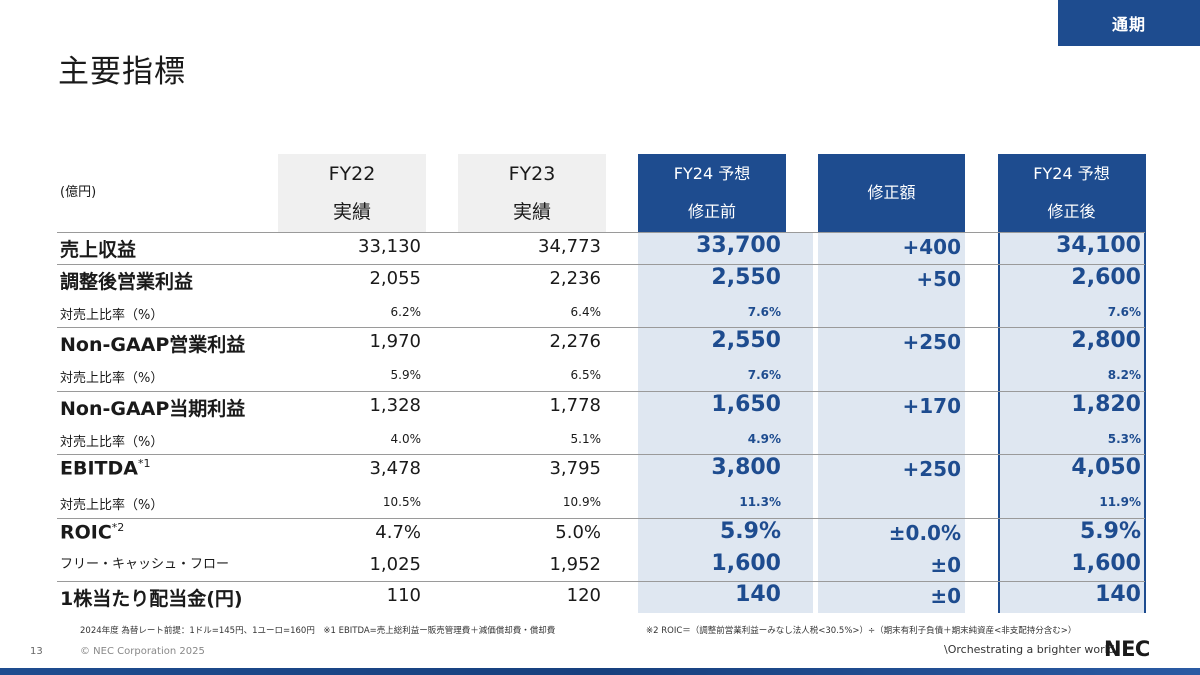 The width and height of the screenshot is (1200, 675). Describe the element at coordinates (746, 468) in the screenshot. I see `table-cell: 3,800` at that location.